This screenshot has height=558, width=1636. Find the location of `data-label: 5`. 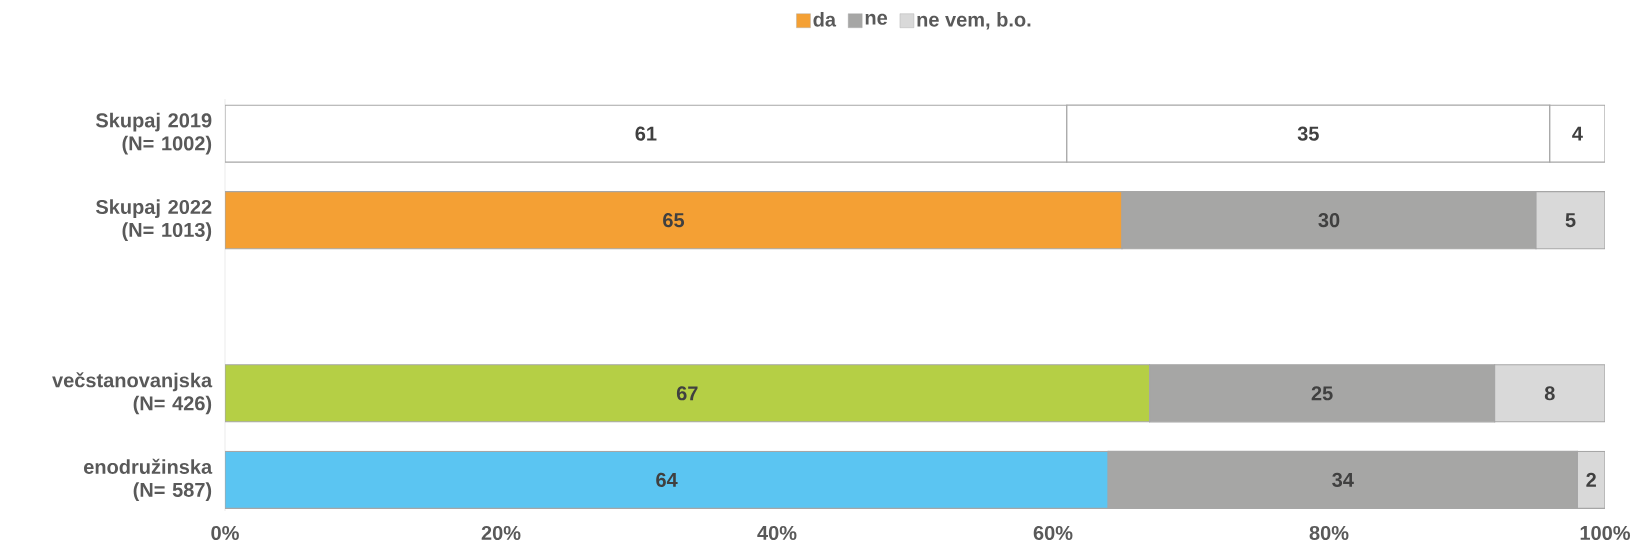

data-label: 5 is located at coordinates (1570, 220).